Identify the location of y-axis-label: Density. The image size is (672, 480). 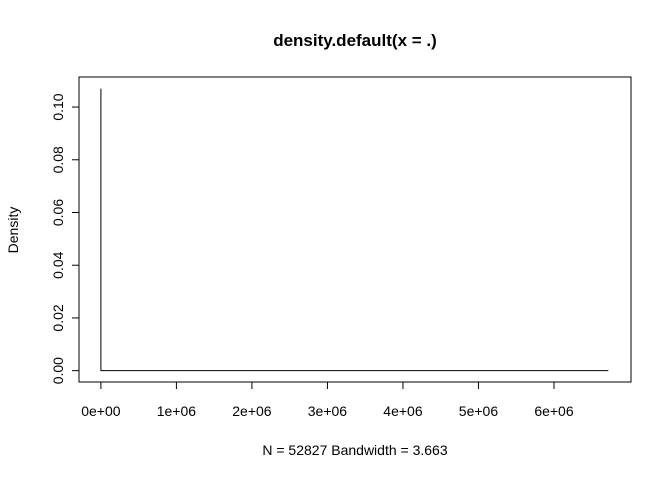
(13, 230).